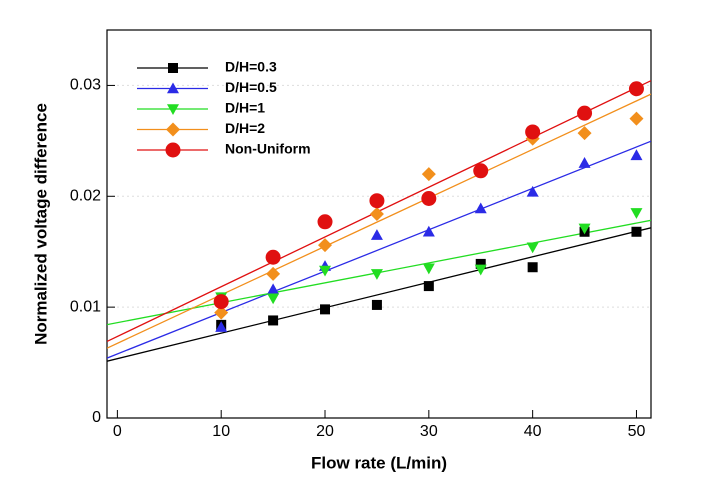 This screenshot has width=725, height=486. What do you see at coordinates (221, 431) in the screenshot?
I see `x-tick-label: 10` at bounding box center [221, 431].